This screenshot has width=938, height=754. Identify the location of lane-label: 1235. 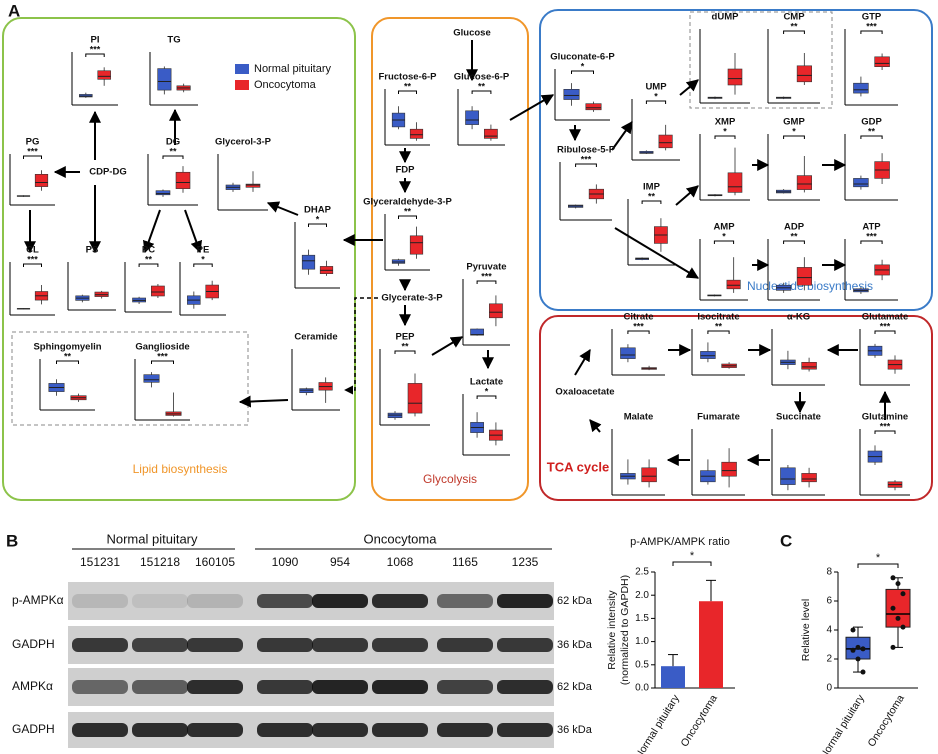
(525, 562).